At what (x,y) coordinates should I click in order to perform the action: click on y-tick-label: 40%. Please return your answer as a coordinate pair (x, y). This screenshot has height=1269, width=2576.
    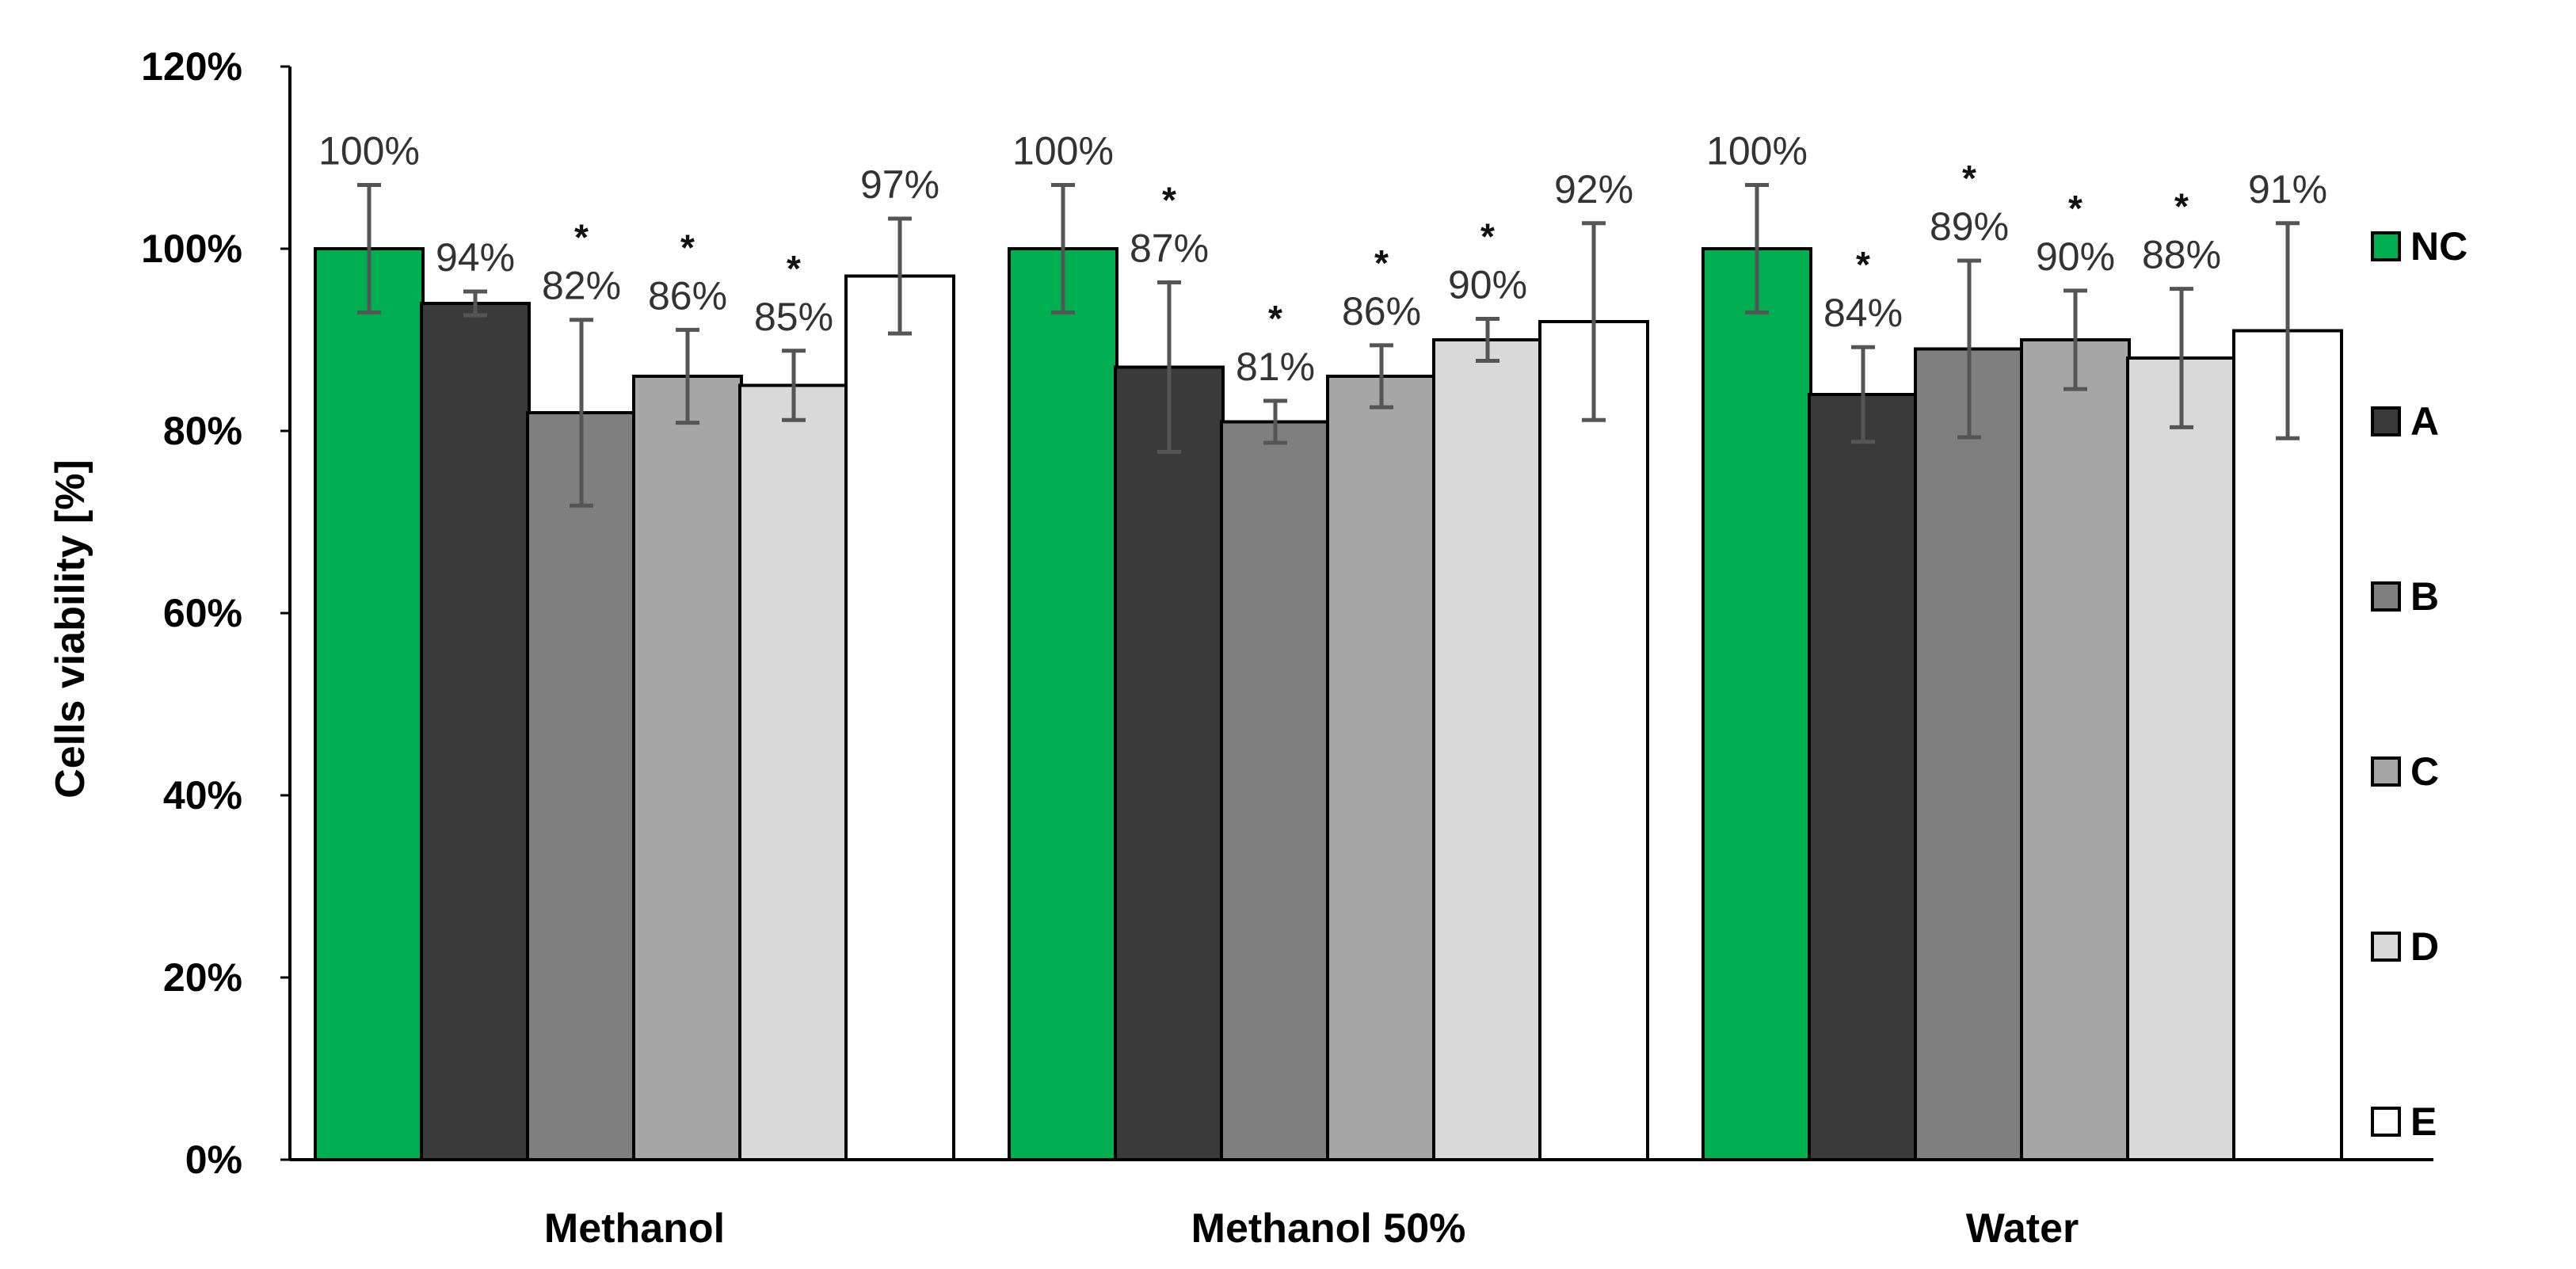
    Looking at the image, I should click on (203, 795).